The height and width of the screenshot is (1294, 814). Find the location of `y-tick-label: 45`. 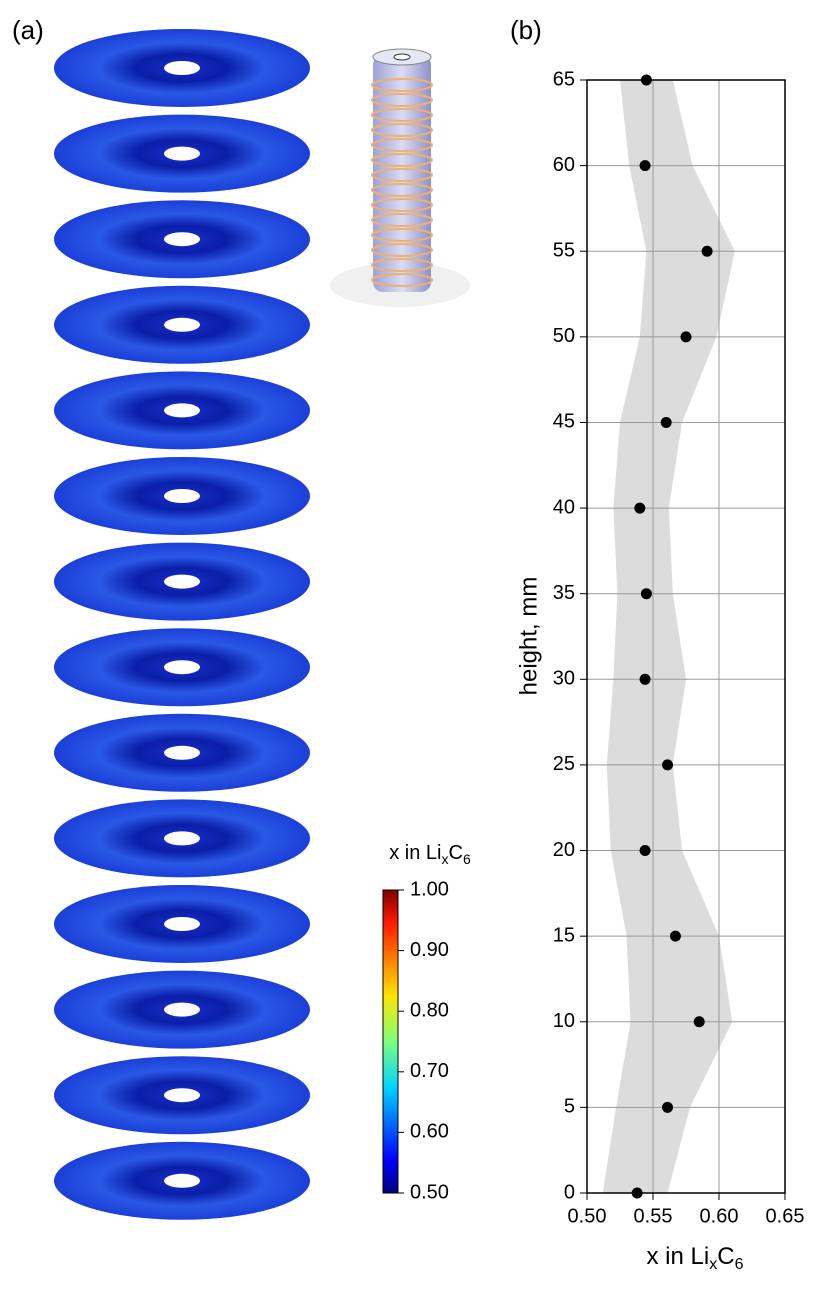

y-tick-label: 45 is located at coordinates (564, 422).